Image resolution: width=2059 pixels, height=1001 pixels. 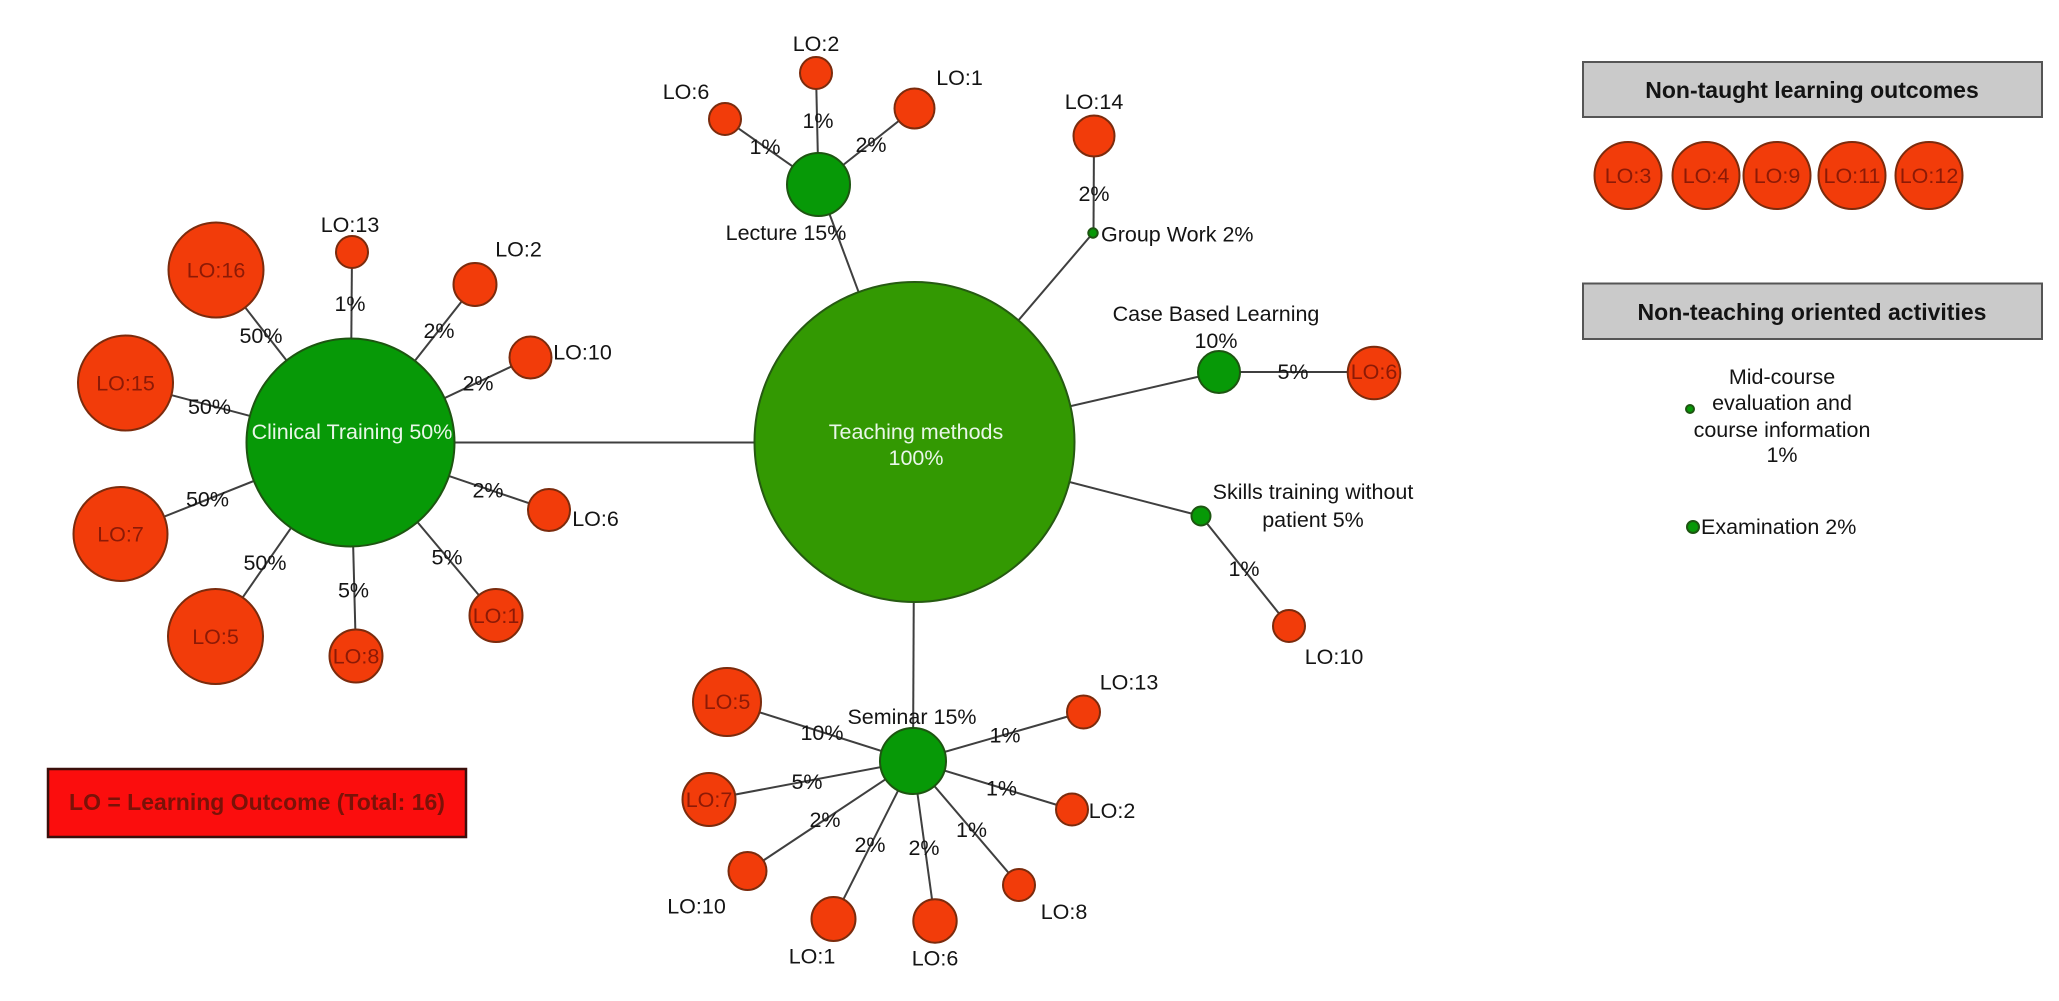 I want to click on svg-text: Case Based Learning, so click(x=1216, y=314).